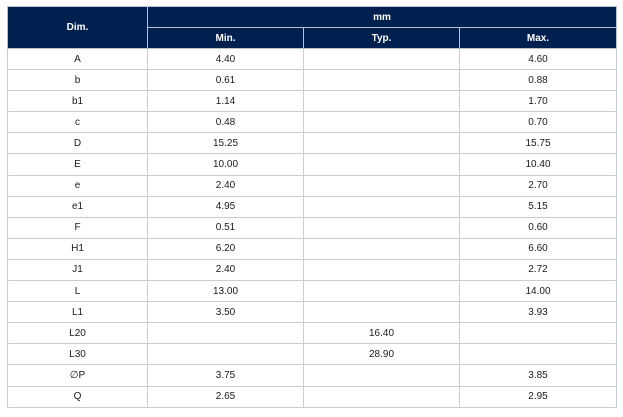 Image resolution: width=623 pixels, height=417 pixels. What do you see at coordinates (77, 248) in the screenshot?
I see `cell-dim: H1` at bounding box center [77, 248].